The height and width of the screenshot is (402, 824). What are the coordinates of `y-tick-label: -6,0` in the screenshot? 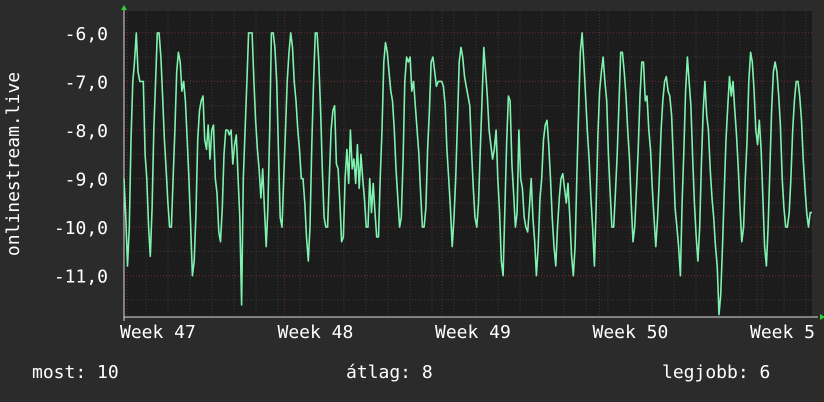 It's located at (86, 34).